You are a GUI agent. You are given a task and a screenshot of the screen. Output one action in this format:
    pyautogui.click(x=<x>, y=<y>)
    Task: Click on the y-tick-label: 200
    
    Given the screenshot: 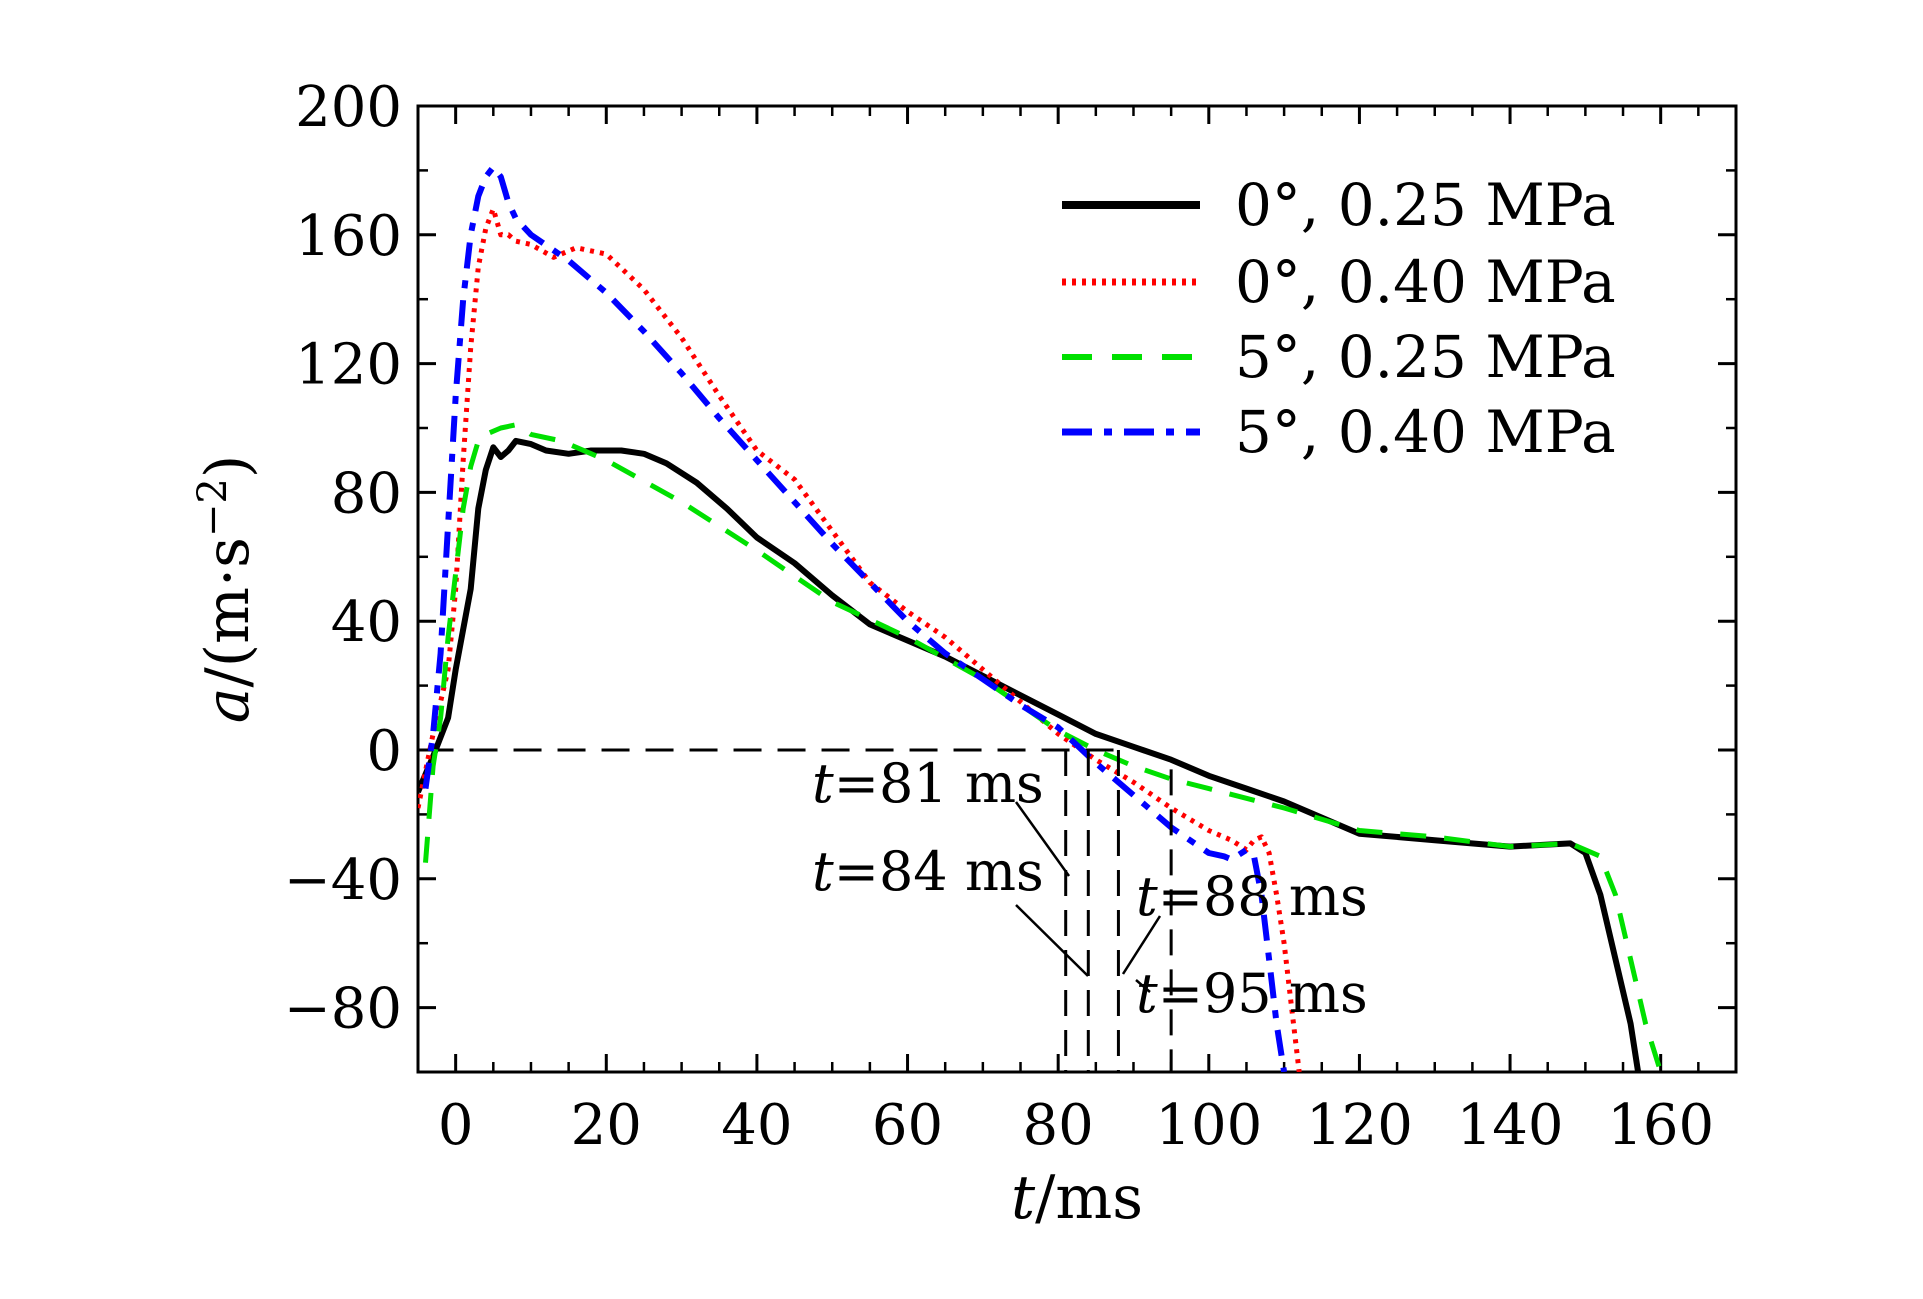 What is the action you would take?
    pyautogui.click(x=348, y=107)
    